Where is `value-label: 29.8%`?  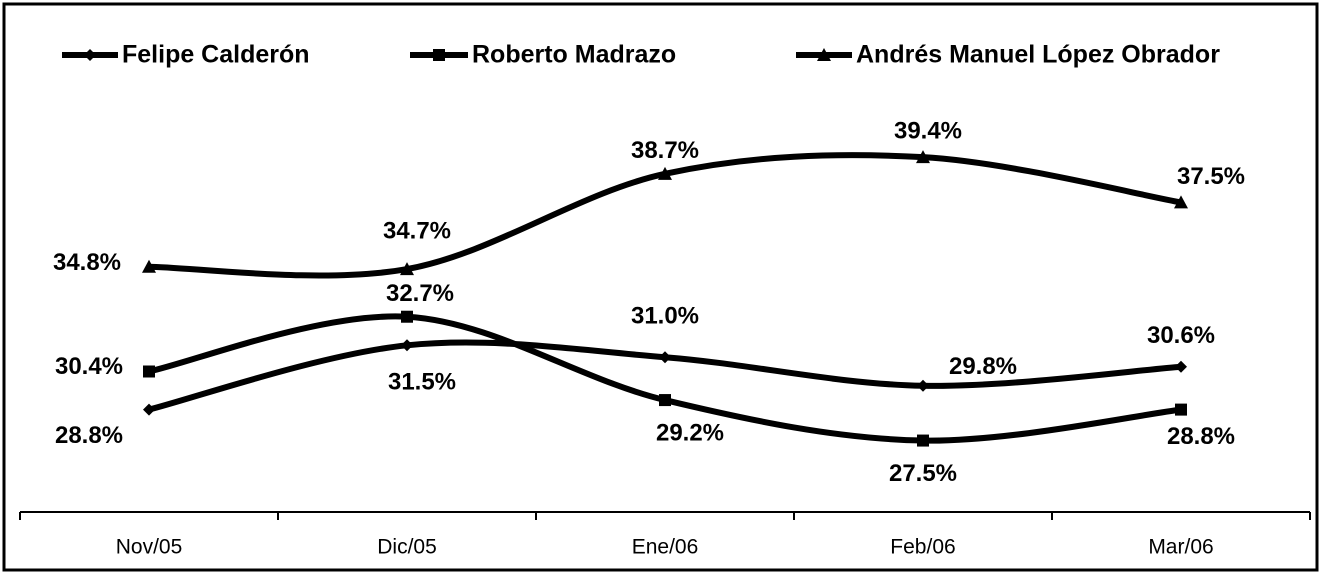
value-label: 29.8% is located at coordinates (983, 366).